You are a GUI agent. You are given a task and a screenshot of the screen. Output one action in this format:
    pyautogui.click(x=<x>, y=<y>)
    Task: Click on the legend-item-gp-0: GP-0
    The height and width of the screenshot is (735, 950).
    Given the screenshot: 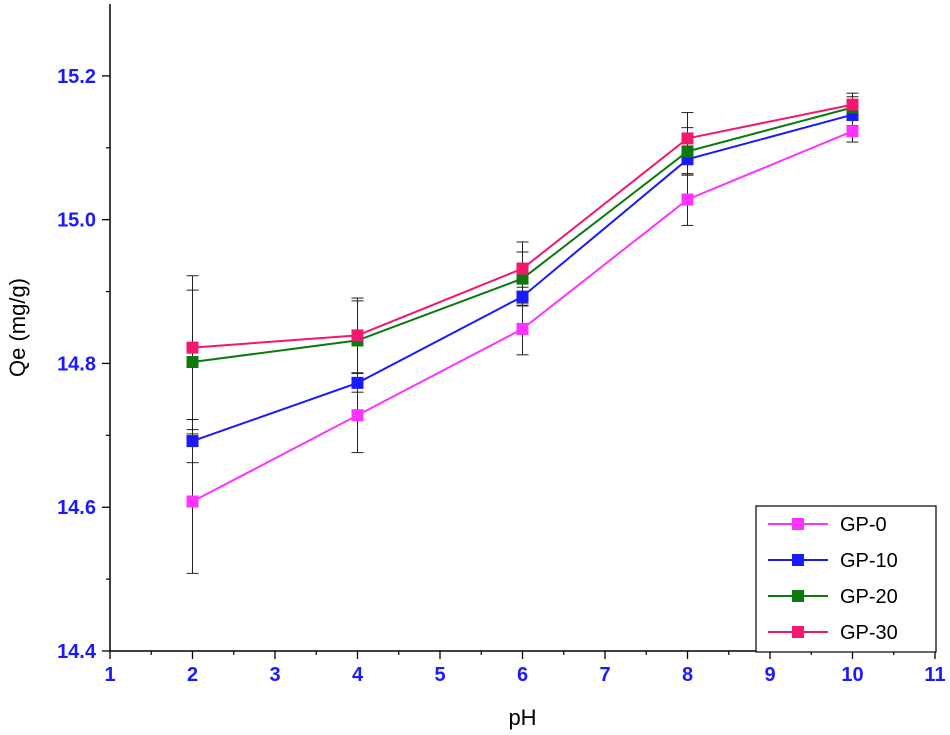 What is the action you would take?
    pyautogui.click(x=827, y=525)
    